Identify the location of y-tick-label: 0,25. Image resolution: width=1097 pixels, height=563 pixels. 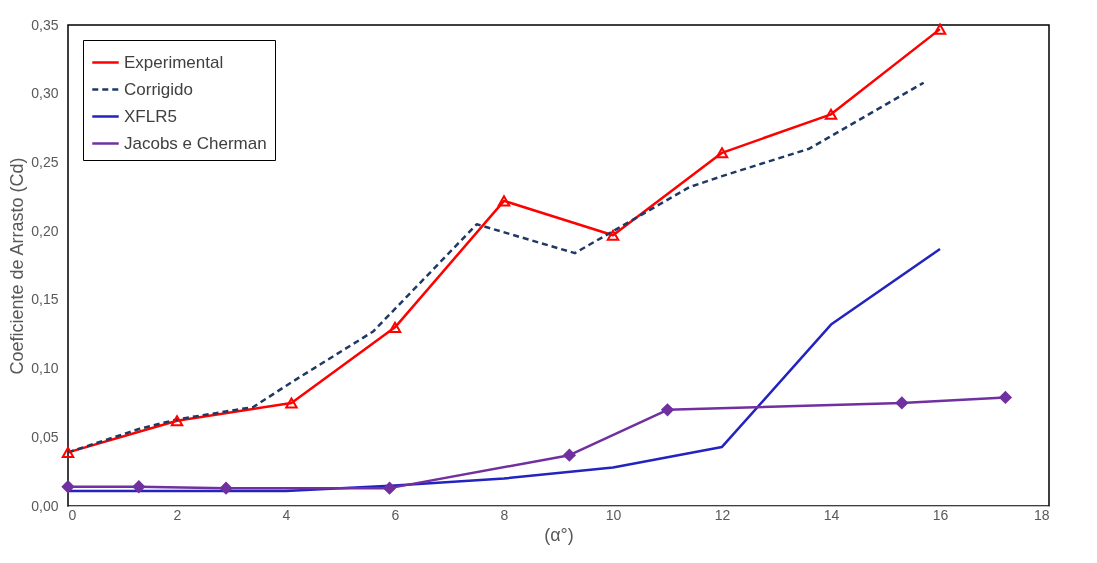
(45, 161).